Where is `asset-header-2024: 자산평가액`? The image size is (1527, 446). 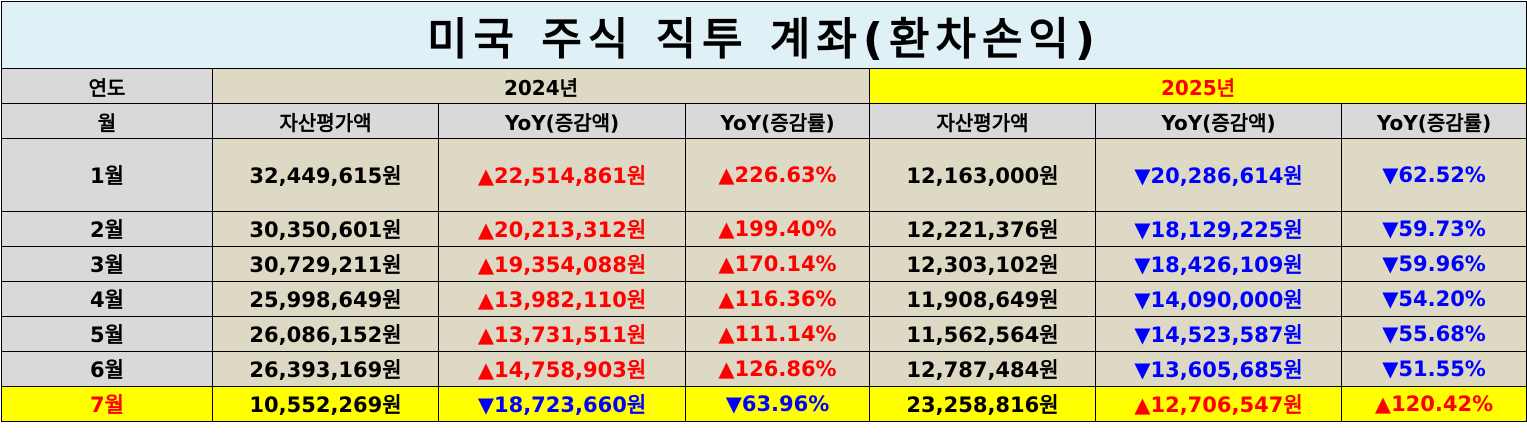 asset-header-2024: 자산평가액 is located at coordinates (325, 121).